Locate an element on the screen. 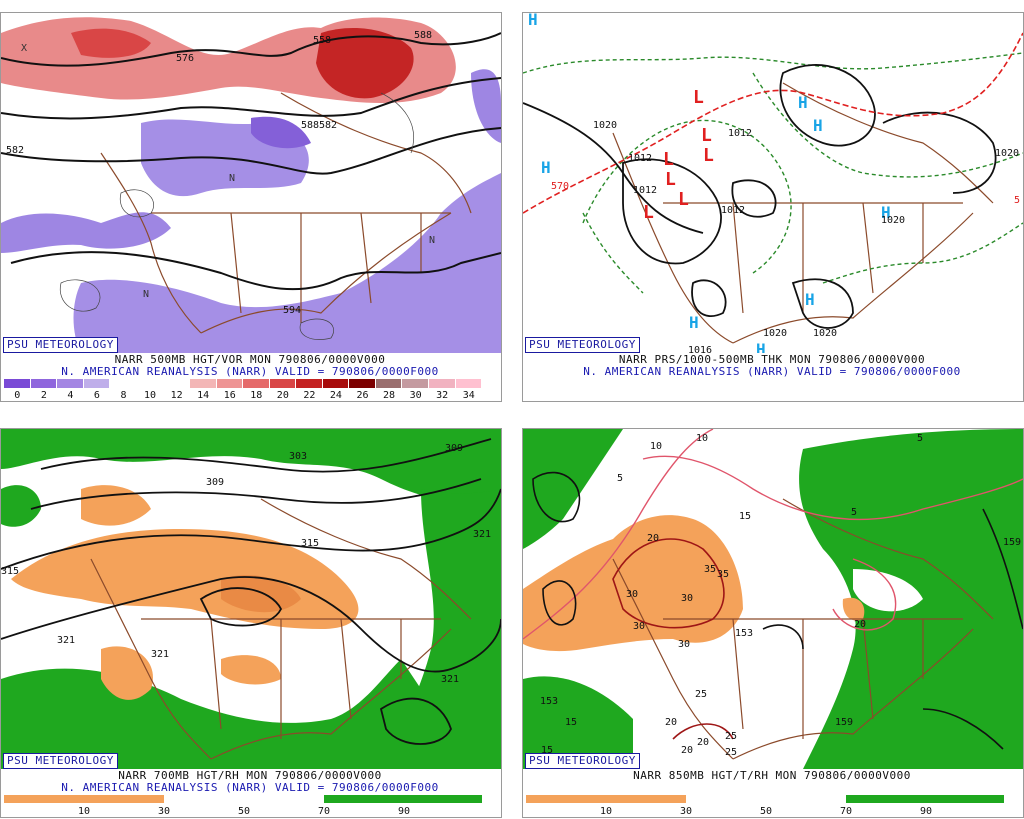 The height and width of the screenshot is (819, 1024). vorticity-colorbar-tick: 20 is located at coordinates (282, 395).